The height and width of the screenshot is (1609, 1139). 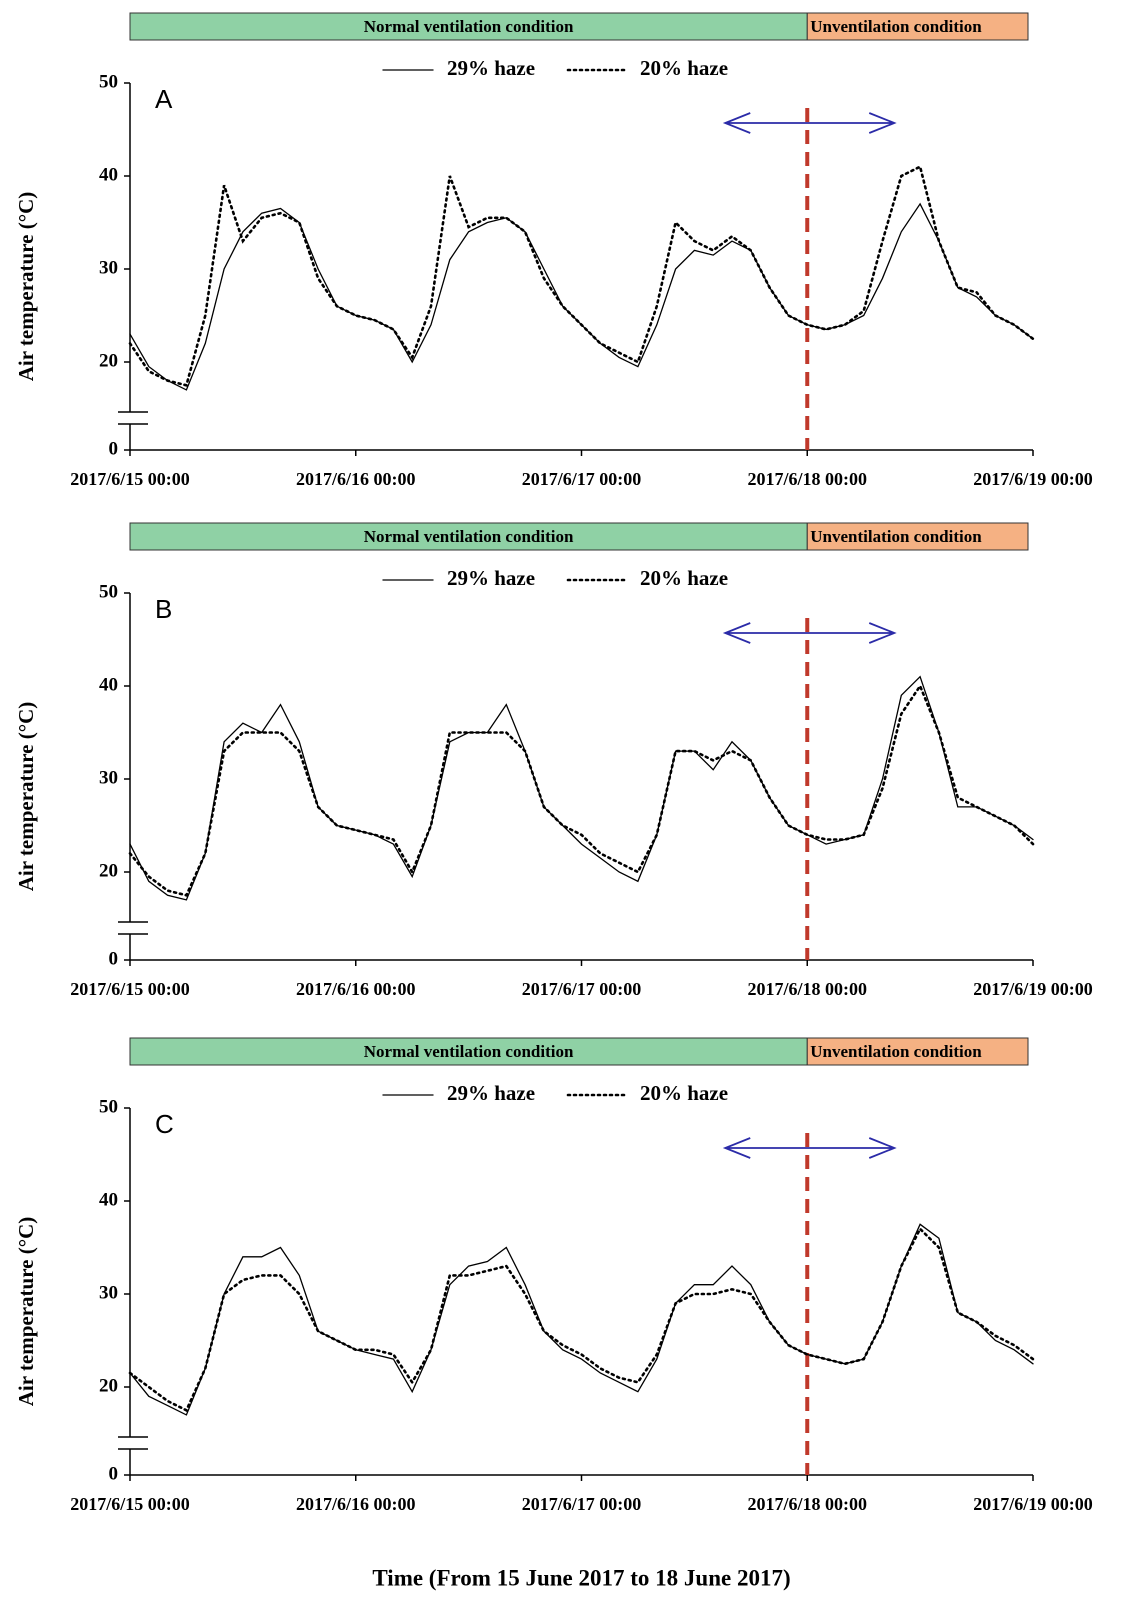 What do you see at coordinates (164, 99) in the screenshot?
I see `panel-label: A` at bounding box center [164, 99].